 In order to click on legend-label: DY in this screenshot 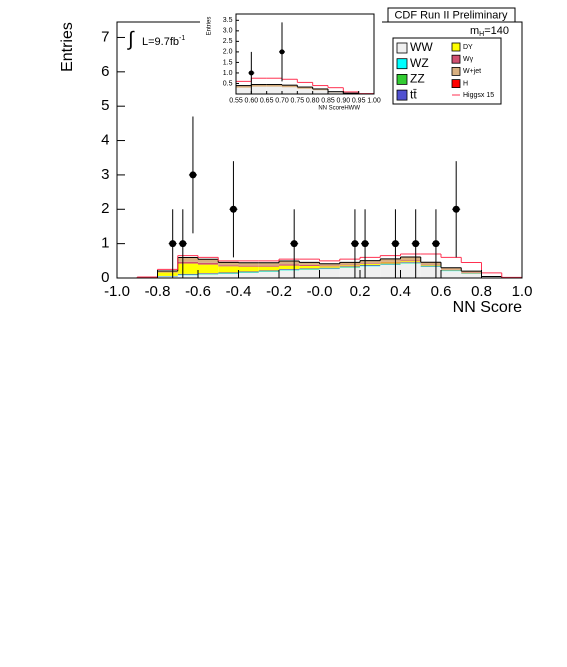, I will do `click(468, 47)`.